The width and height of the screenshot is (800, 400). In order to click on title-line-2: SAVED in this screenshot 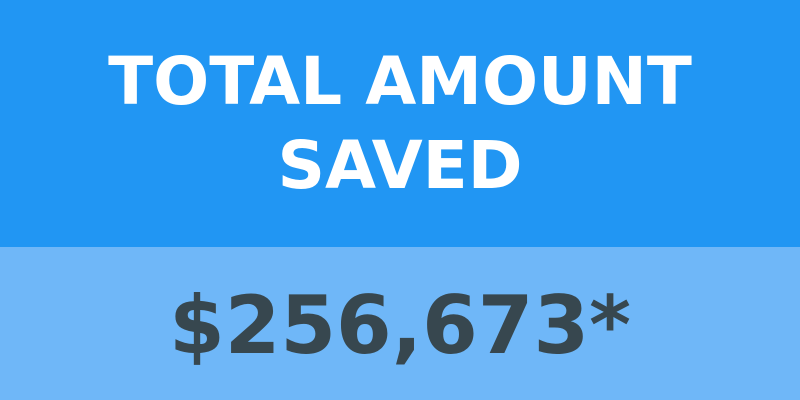, I will do `click(400, 165)`.